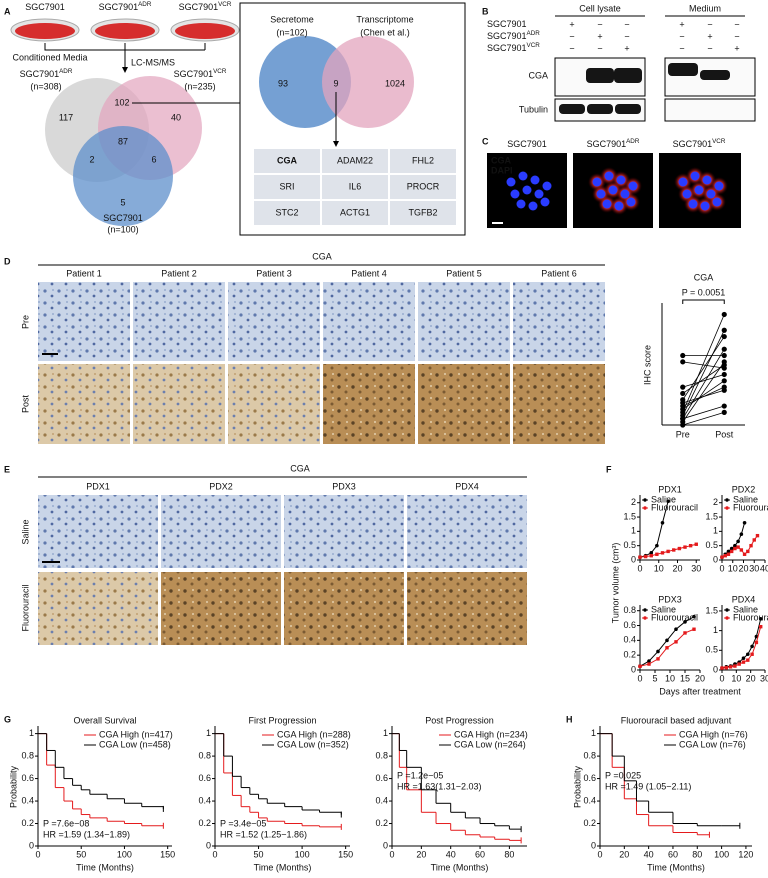  I want to click on annotation: P =3.4e−05, so click(243, 823).